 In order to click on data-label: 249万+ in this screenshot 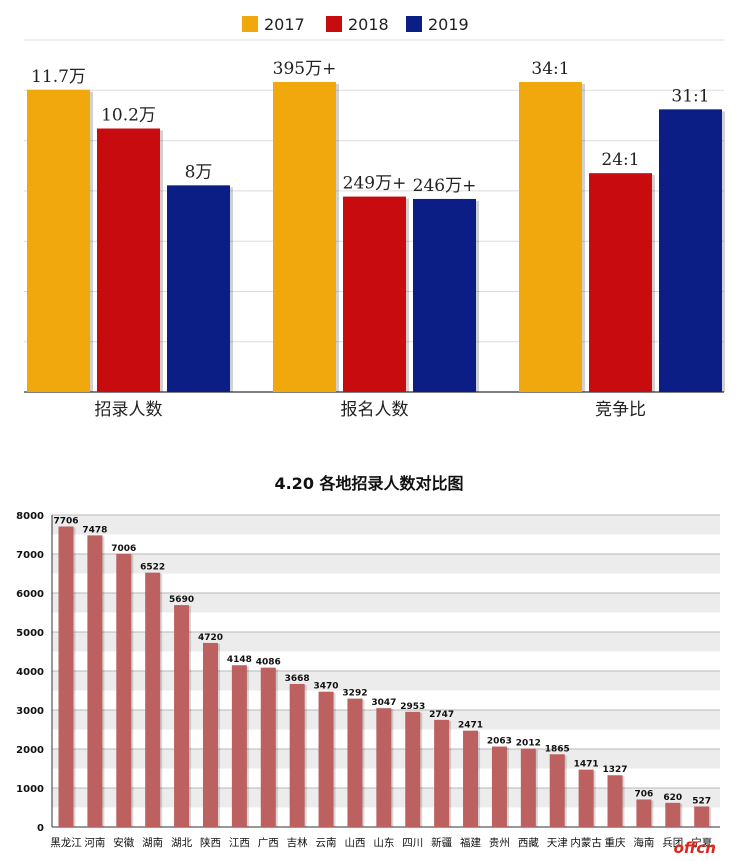, I will do `click(375, 184)`.